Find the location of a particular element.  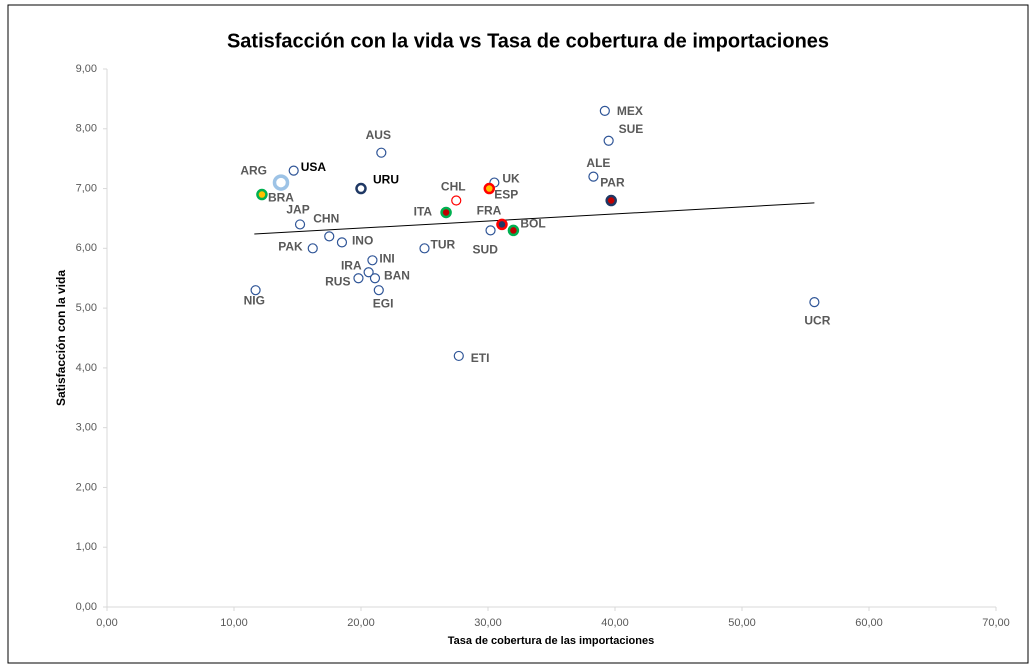

point-label: JAP is located at coordinates (297, 210).